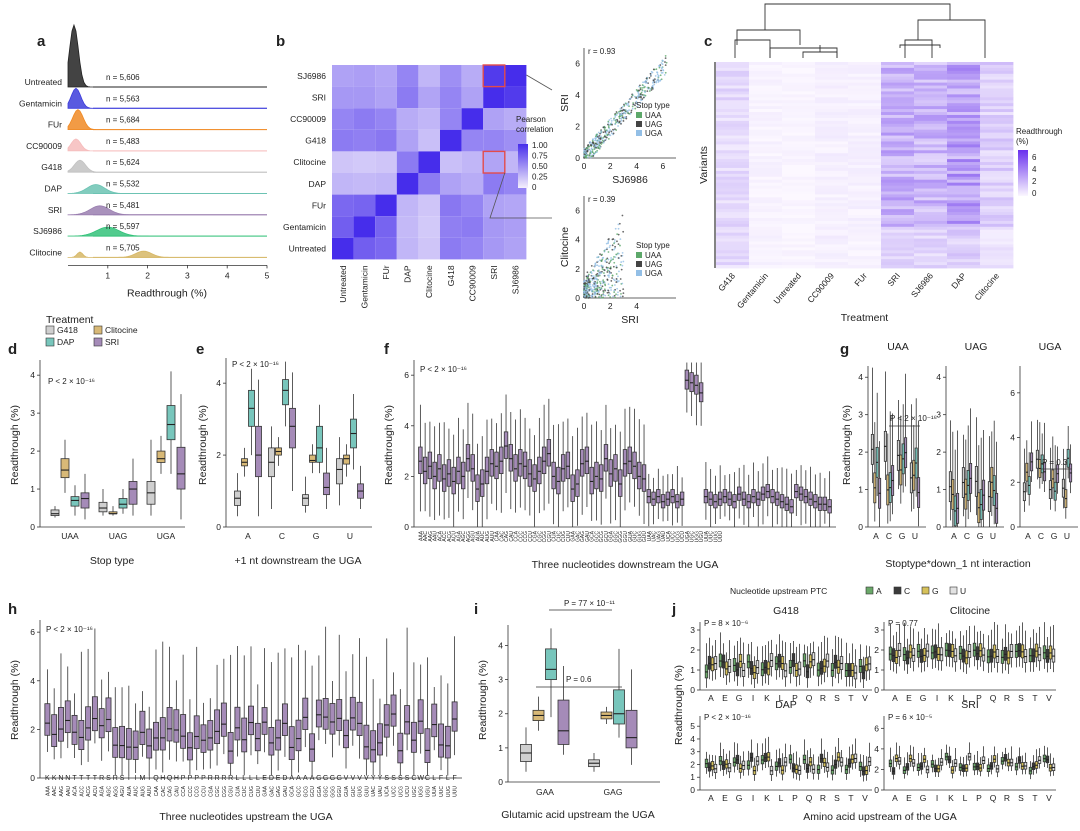 The height and width of the screenshot is (831, 1080). Describe the element at coordinates (876, 630) in the screenshot. I see `j1-y-tick-label: 3` at that location.